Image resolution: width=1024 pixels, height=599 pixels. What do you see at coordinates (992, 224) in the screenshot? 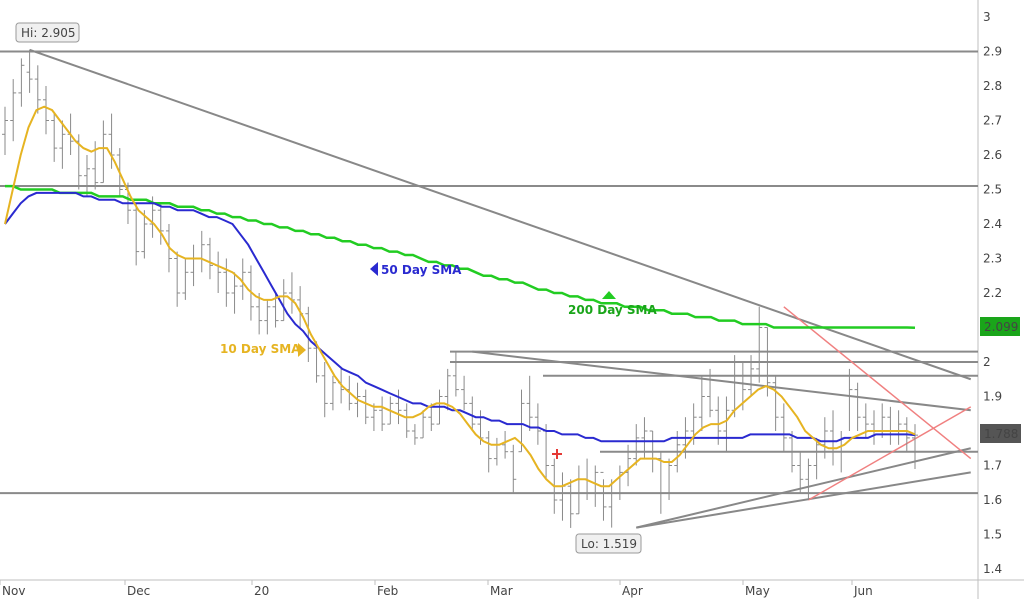
I see `y-tick-label: 2.4` at bounding box center [992, 224].